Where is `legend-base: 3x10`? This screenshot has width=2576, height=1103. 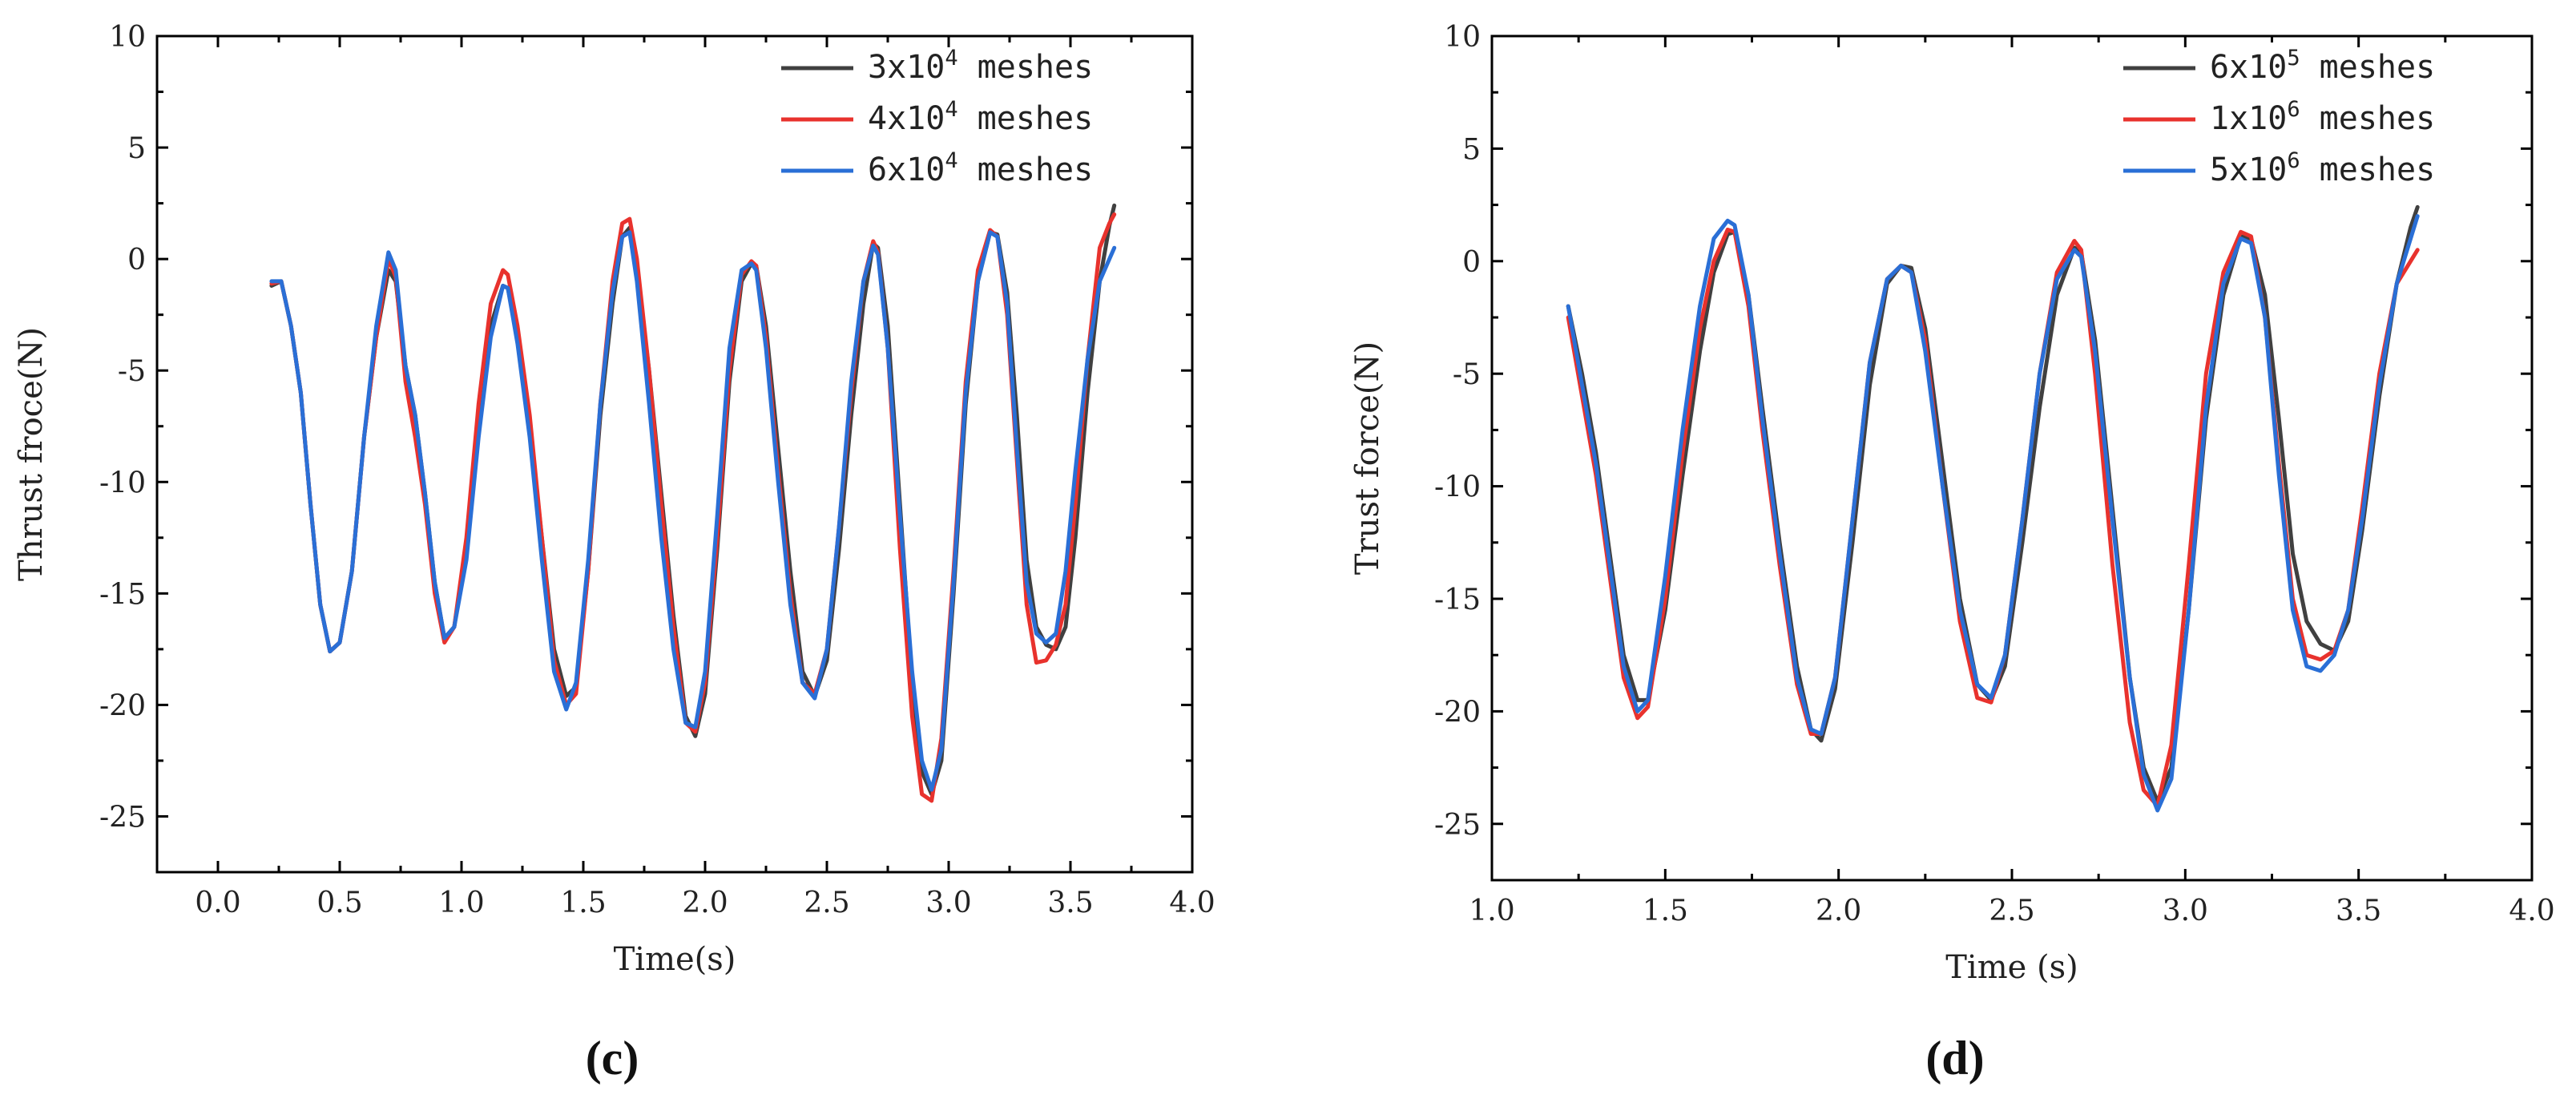
legend-base: 3x10 is located at coordinates (906, 67).